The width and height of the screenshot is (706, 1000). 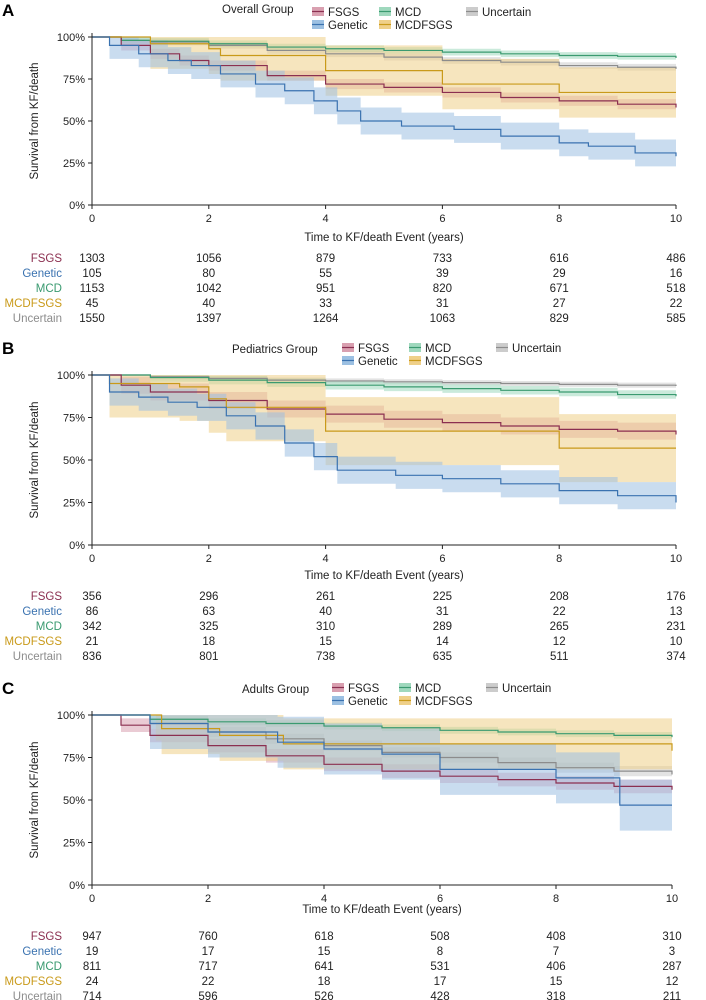 I want to click on risk-cell: 717, so click(x=207, y=967).